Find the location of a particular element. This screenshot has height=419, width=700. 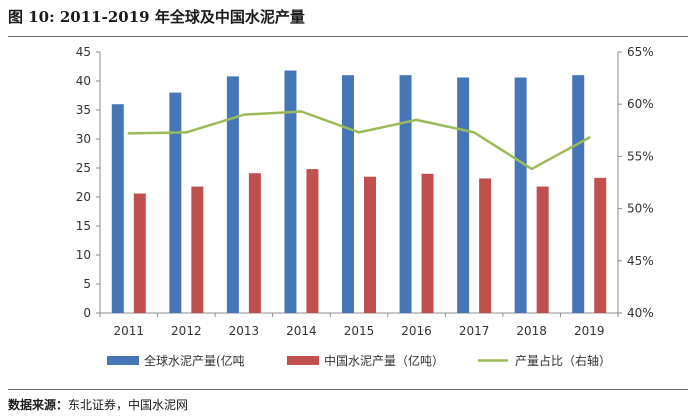

title-divider is located at coordinates (348, 36).